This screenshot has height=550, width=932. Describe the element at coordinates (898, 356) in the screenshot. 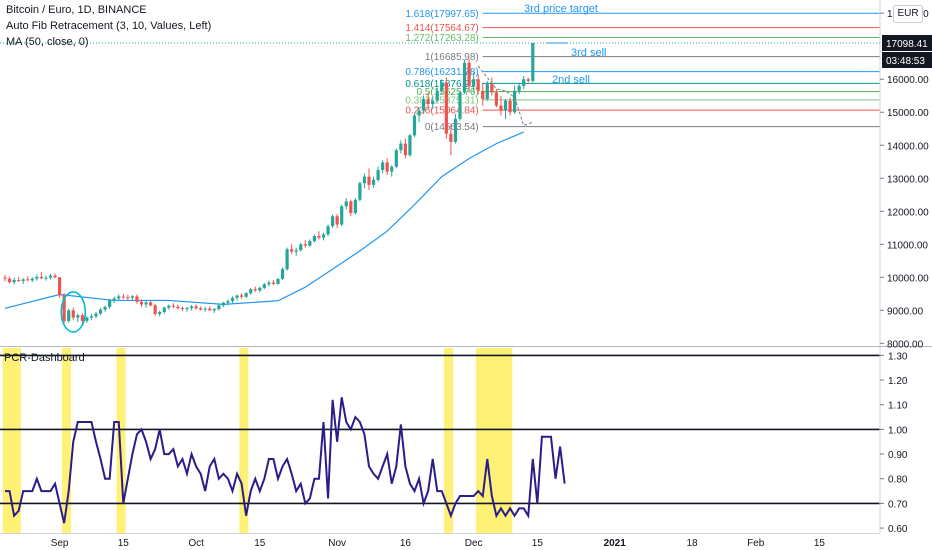

I see `pcr-tick-label: 1.30` at that location.